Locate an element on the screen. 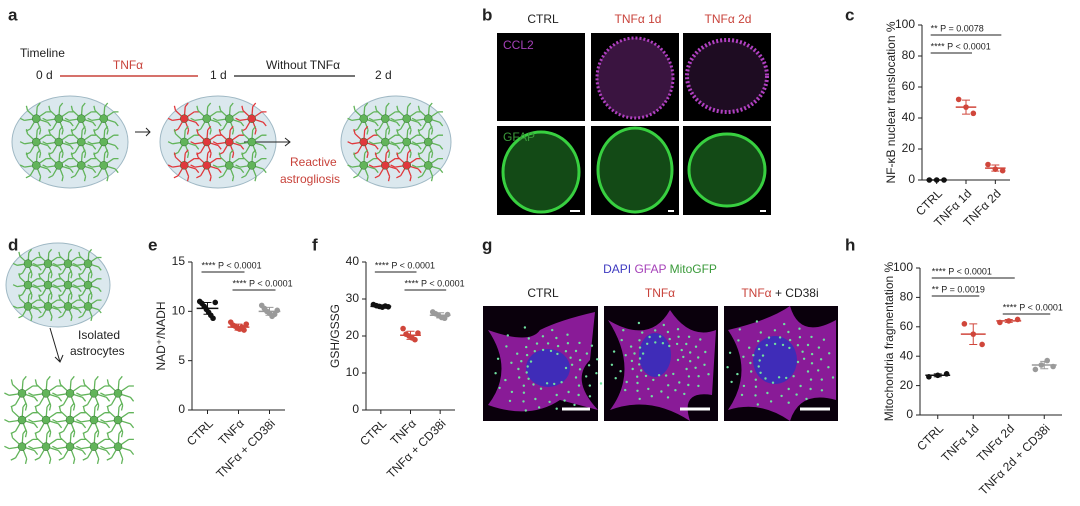 The height and width of the screenshot is (506, 1080). y-tick-label: 60 is located at coordinates (909, 86).